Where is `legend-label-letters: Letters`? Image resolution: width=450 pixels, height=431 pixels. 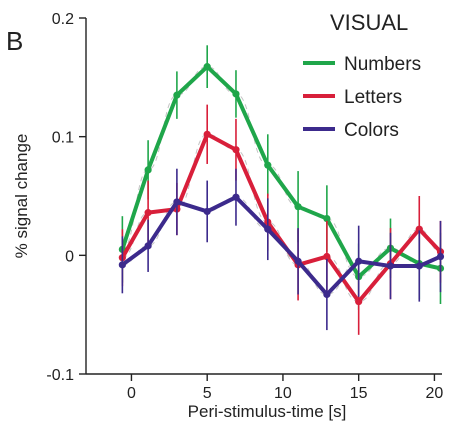 legend-label-letters: Letters is located at coordinates (373, 97).